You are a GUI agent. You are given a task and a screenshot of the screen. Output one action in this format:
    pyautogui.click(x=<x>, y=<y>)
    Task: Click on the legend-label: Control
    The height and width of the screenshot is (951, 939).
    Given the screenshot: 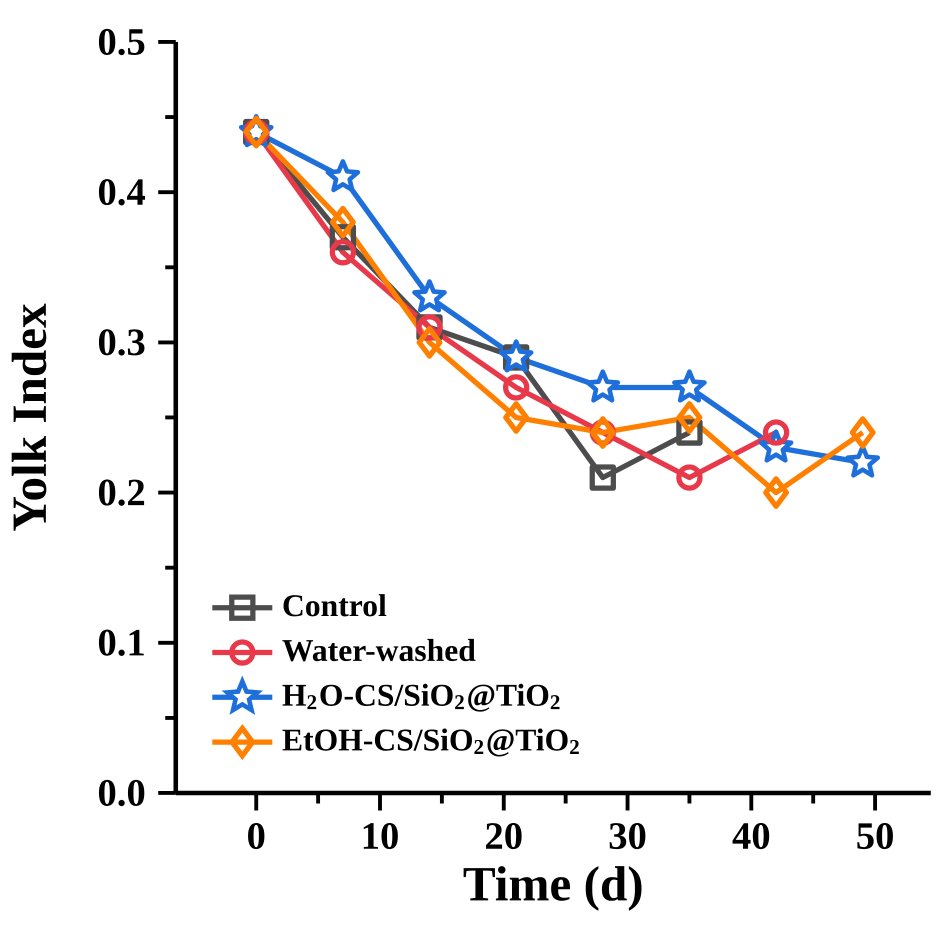 What is the action you would take?
    pyautogui.click(x=335, y=605)
    